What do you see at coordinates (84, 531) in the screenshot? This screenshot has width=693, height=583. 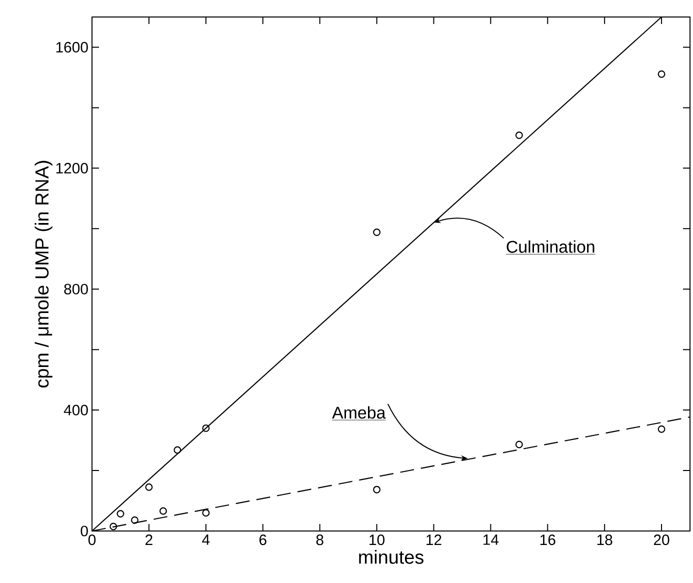 I see `y-tick-label: 0` at bounding box center [84, 531].